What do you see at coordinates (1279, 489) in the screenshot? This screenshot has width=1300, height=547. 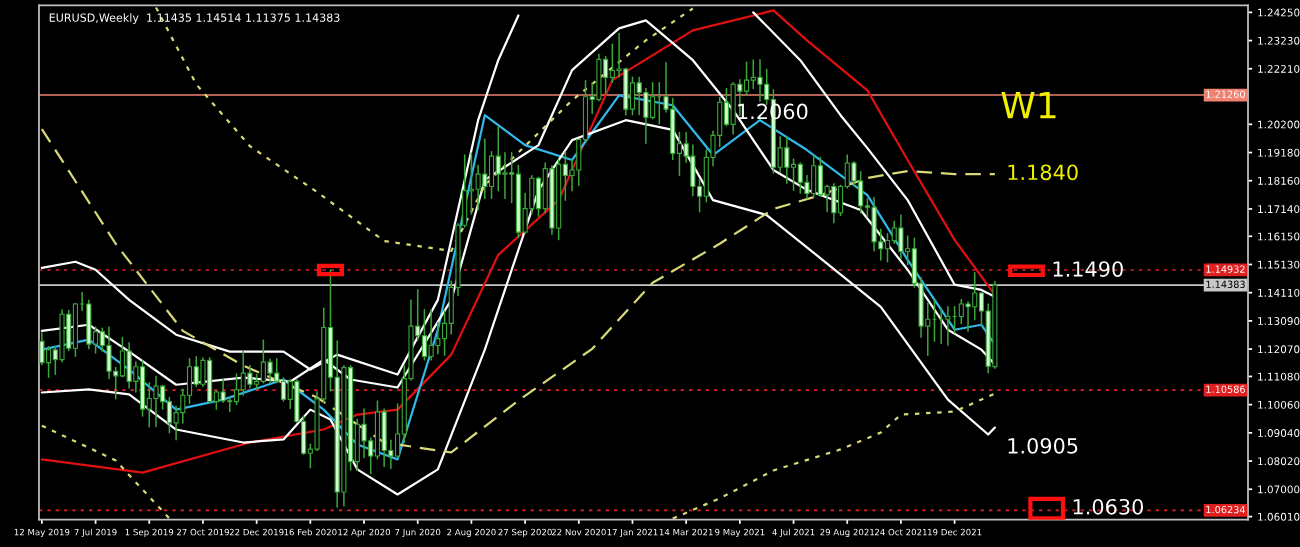 I see `y-tick-label: 1.07000` at bounding box center [1279, 489].